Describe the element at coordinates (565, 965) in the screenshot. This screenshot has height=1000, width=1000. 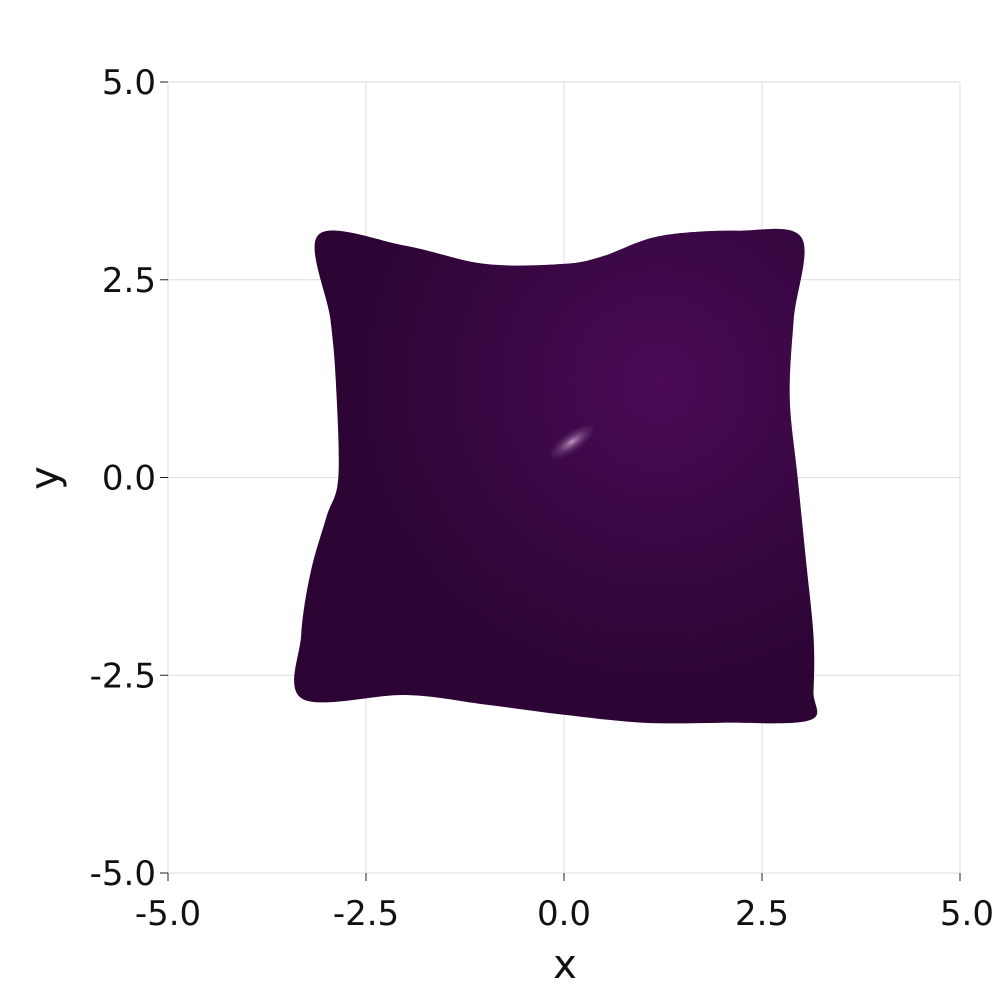
I see `x-axis-label: x` at that location.